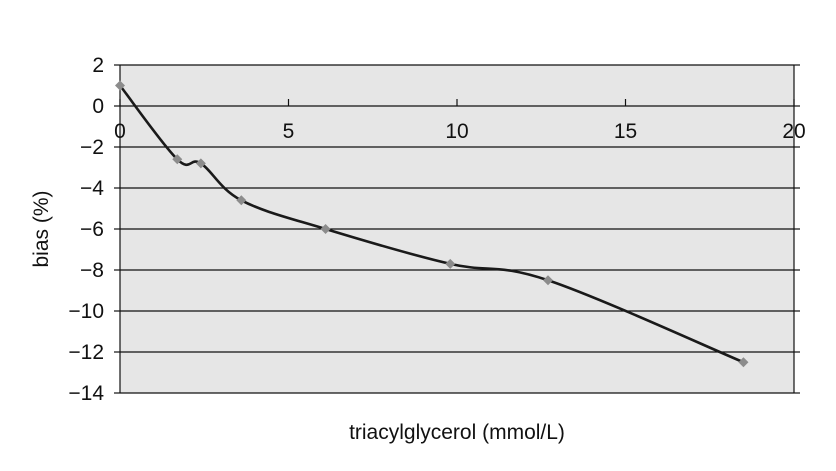 The image size is (836, 471). I want to click on y-tick-label: −6, so click(92, 229).